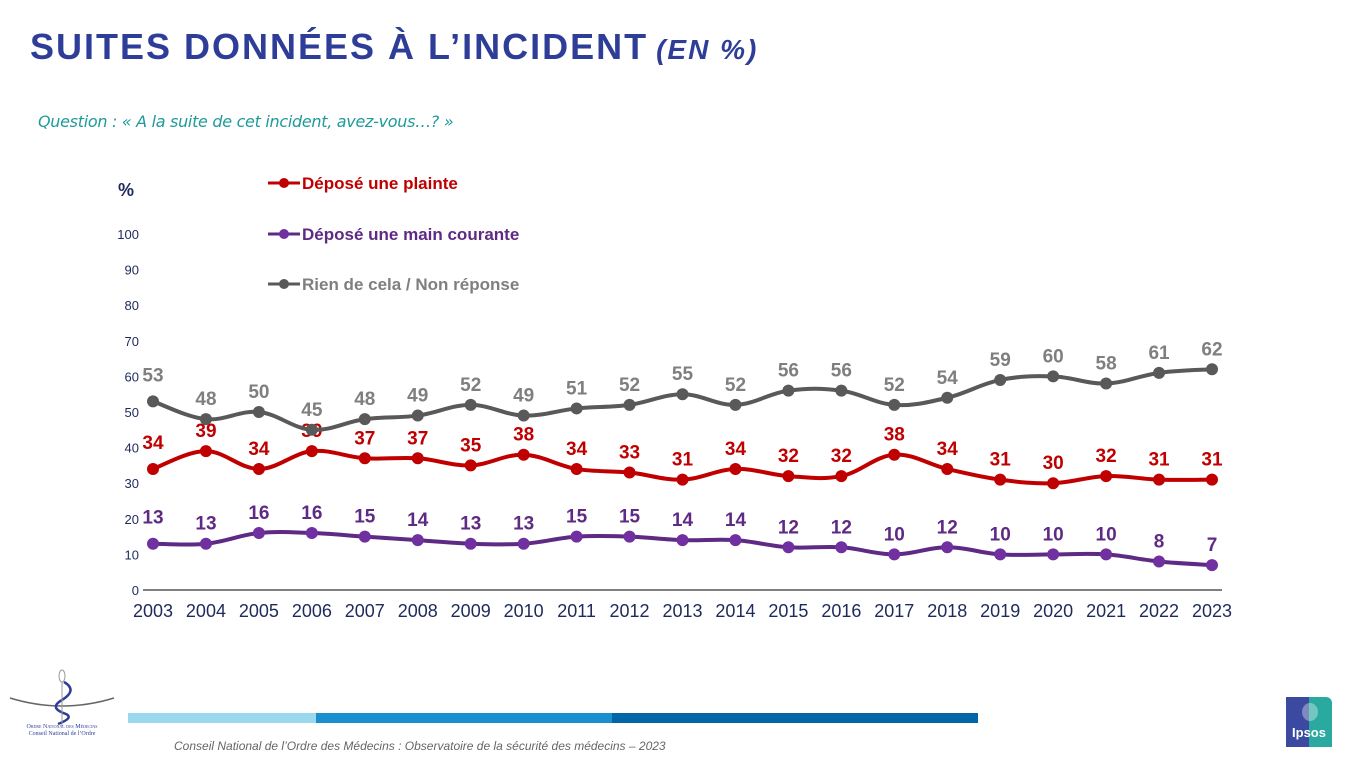  I want to click on data-label-main-courante: 7, so click(1212, 545).